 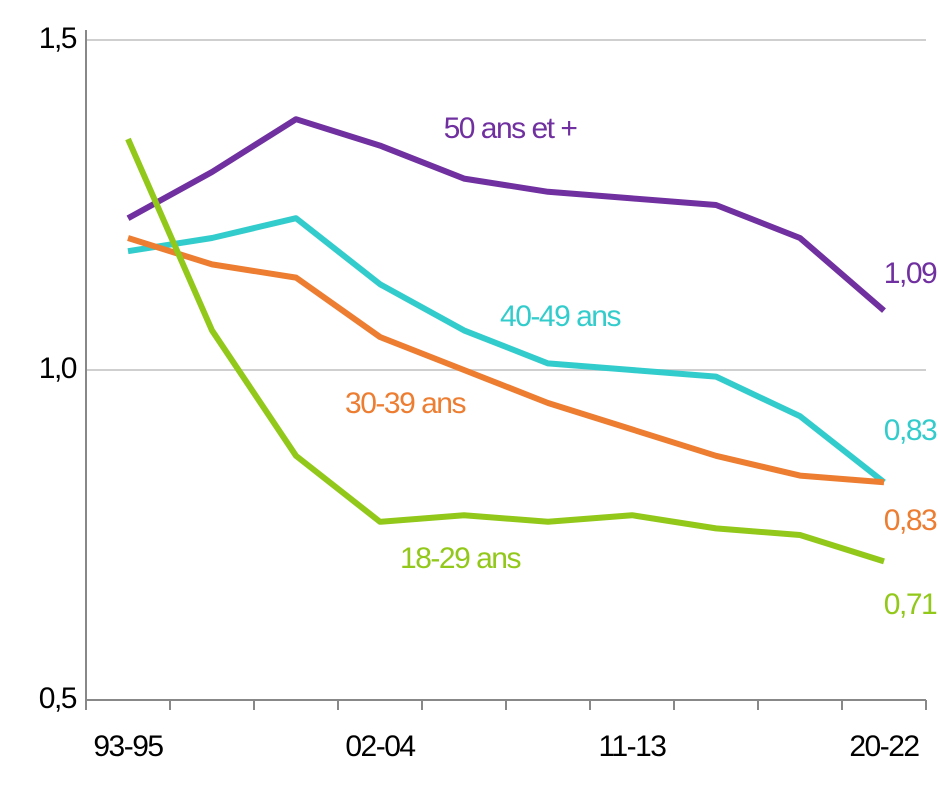 I want to click on x-tick-label: 02-04, so click(x=380, y=746).